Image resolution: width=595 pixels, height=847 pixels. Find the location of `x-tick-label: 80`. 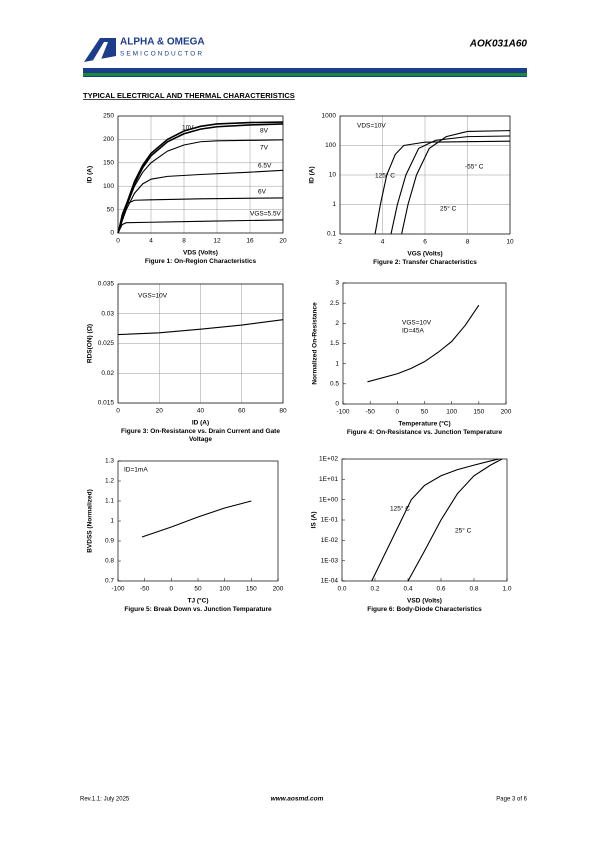

x-tick-label: 80 is located at coordinates (283, 411).